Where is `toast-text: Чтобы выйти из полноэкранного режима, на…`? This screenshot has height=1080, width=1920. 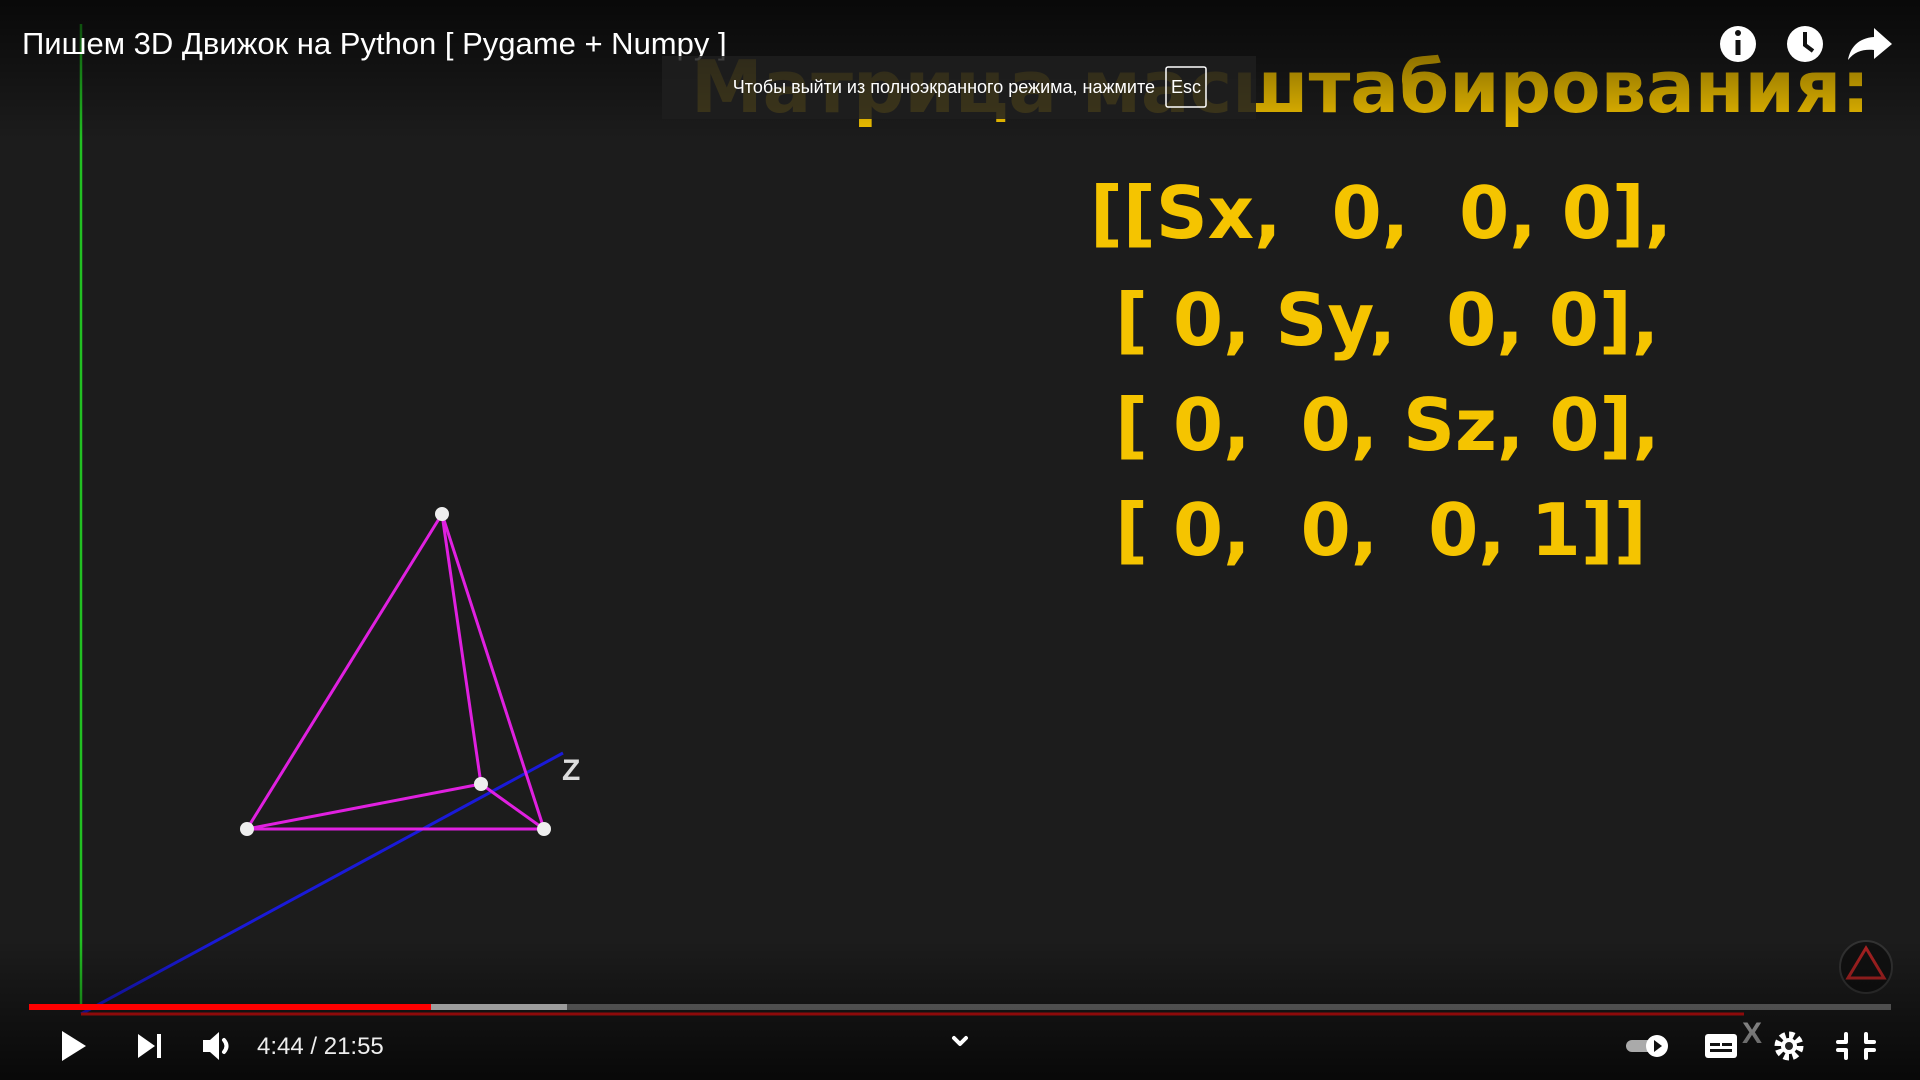 toast-text: Чтобы выйти из полноэкранного режима, на… is located at coordinates (944, 87).